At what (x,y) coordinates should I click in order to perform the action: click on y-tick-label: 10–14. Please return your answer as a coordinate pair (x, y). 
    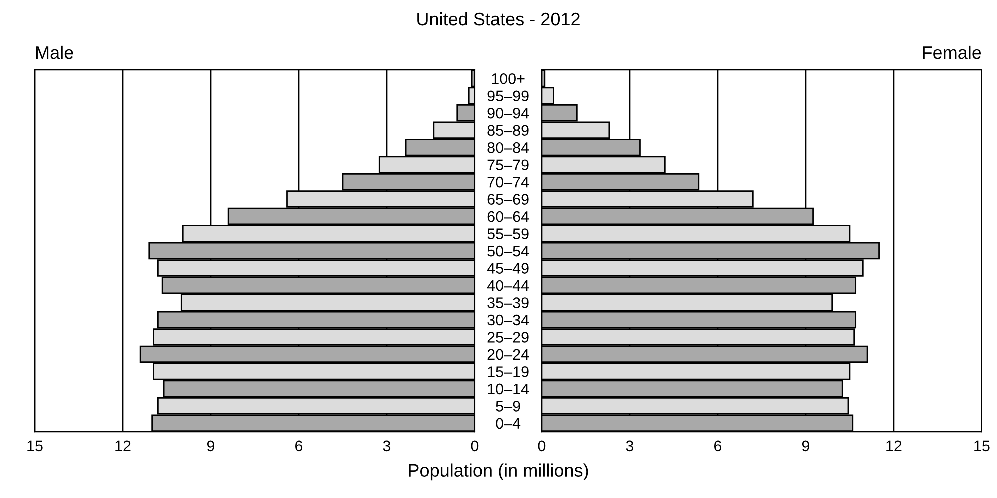
    Looking at the image, I should click on (509, 389).